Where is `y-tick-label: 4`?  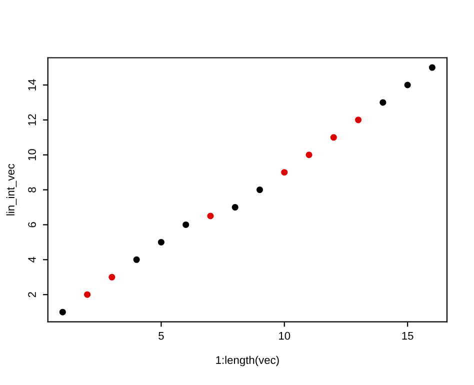
y-tick-label: 4 is located at coordinates (32, 259).